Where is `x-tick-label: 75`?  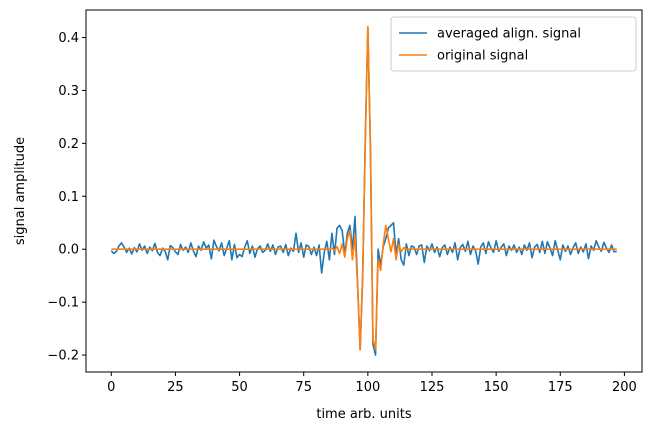 x-tick-label: 75 is located at coordinates (303, 387).